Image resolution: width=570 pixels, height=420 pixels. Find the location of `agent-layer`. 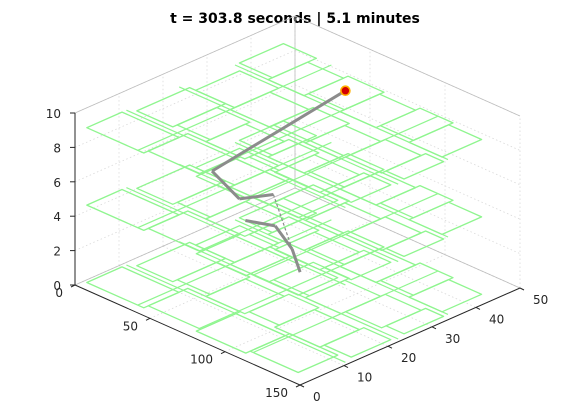

agent-layer is located at coordinates (345, 90).